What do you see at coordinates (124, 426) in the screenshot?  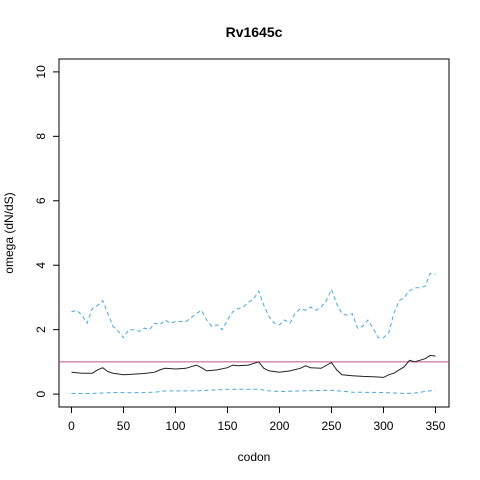 I see `x-tick-label: 50` at bounding box center [124, 426].